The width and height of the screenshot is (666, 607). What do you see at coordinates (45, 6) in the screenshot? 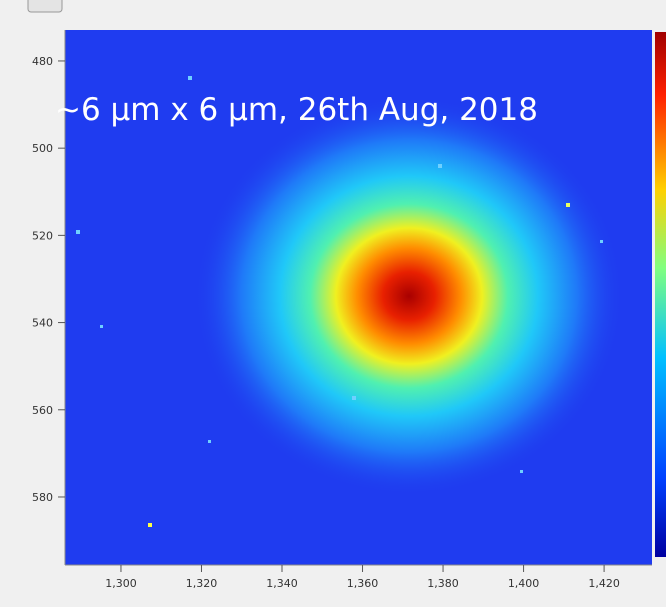
I see `toolbar-button` at bounding box center [45, 6].